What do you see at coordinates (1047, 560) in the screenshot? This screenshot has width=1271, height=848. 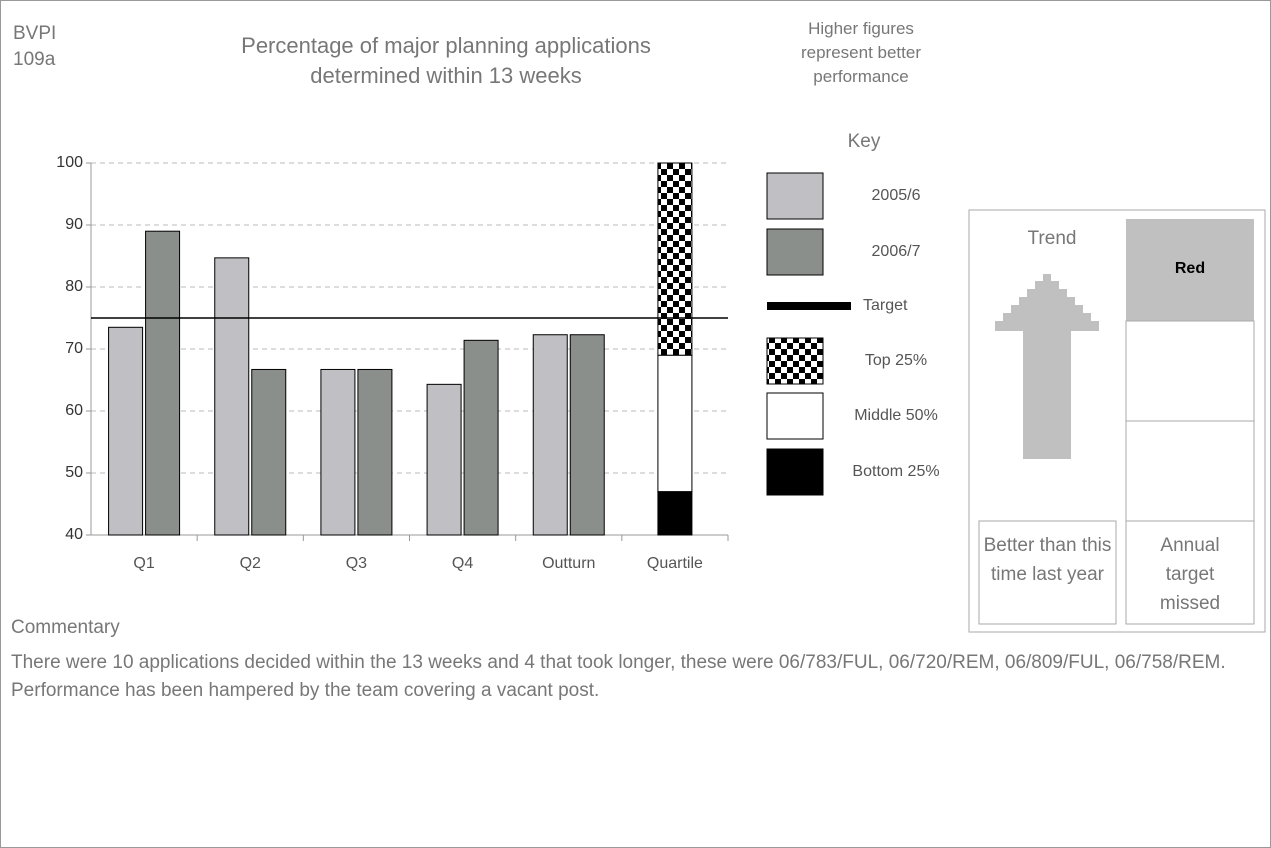 I see `trend-text: Better than this time last year` at bounding box center [1047, 560].